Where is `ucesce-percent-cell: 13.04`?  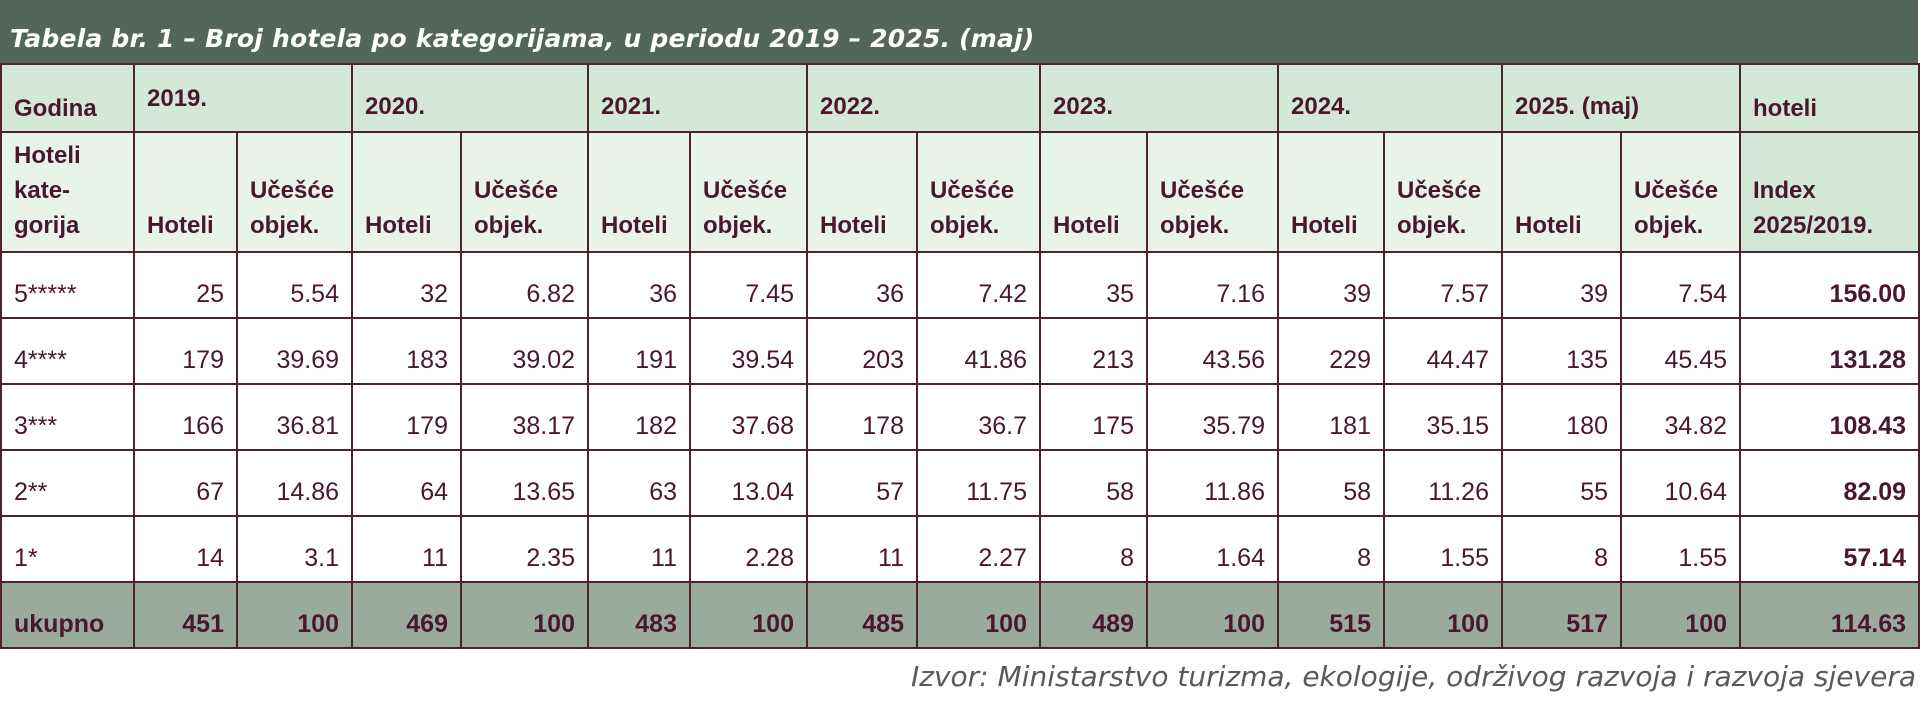 ucesce-percent-cell: 13.04 is located at coordinates (748, 483).